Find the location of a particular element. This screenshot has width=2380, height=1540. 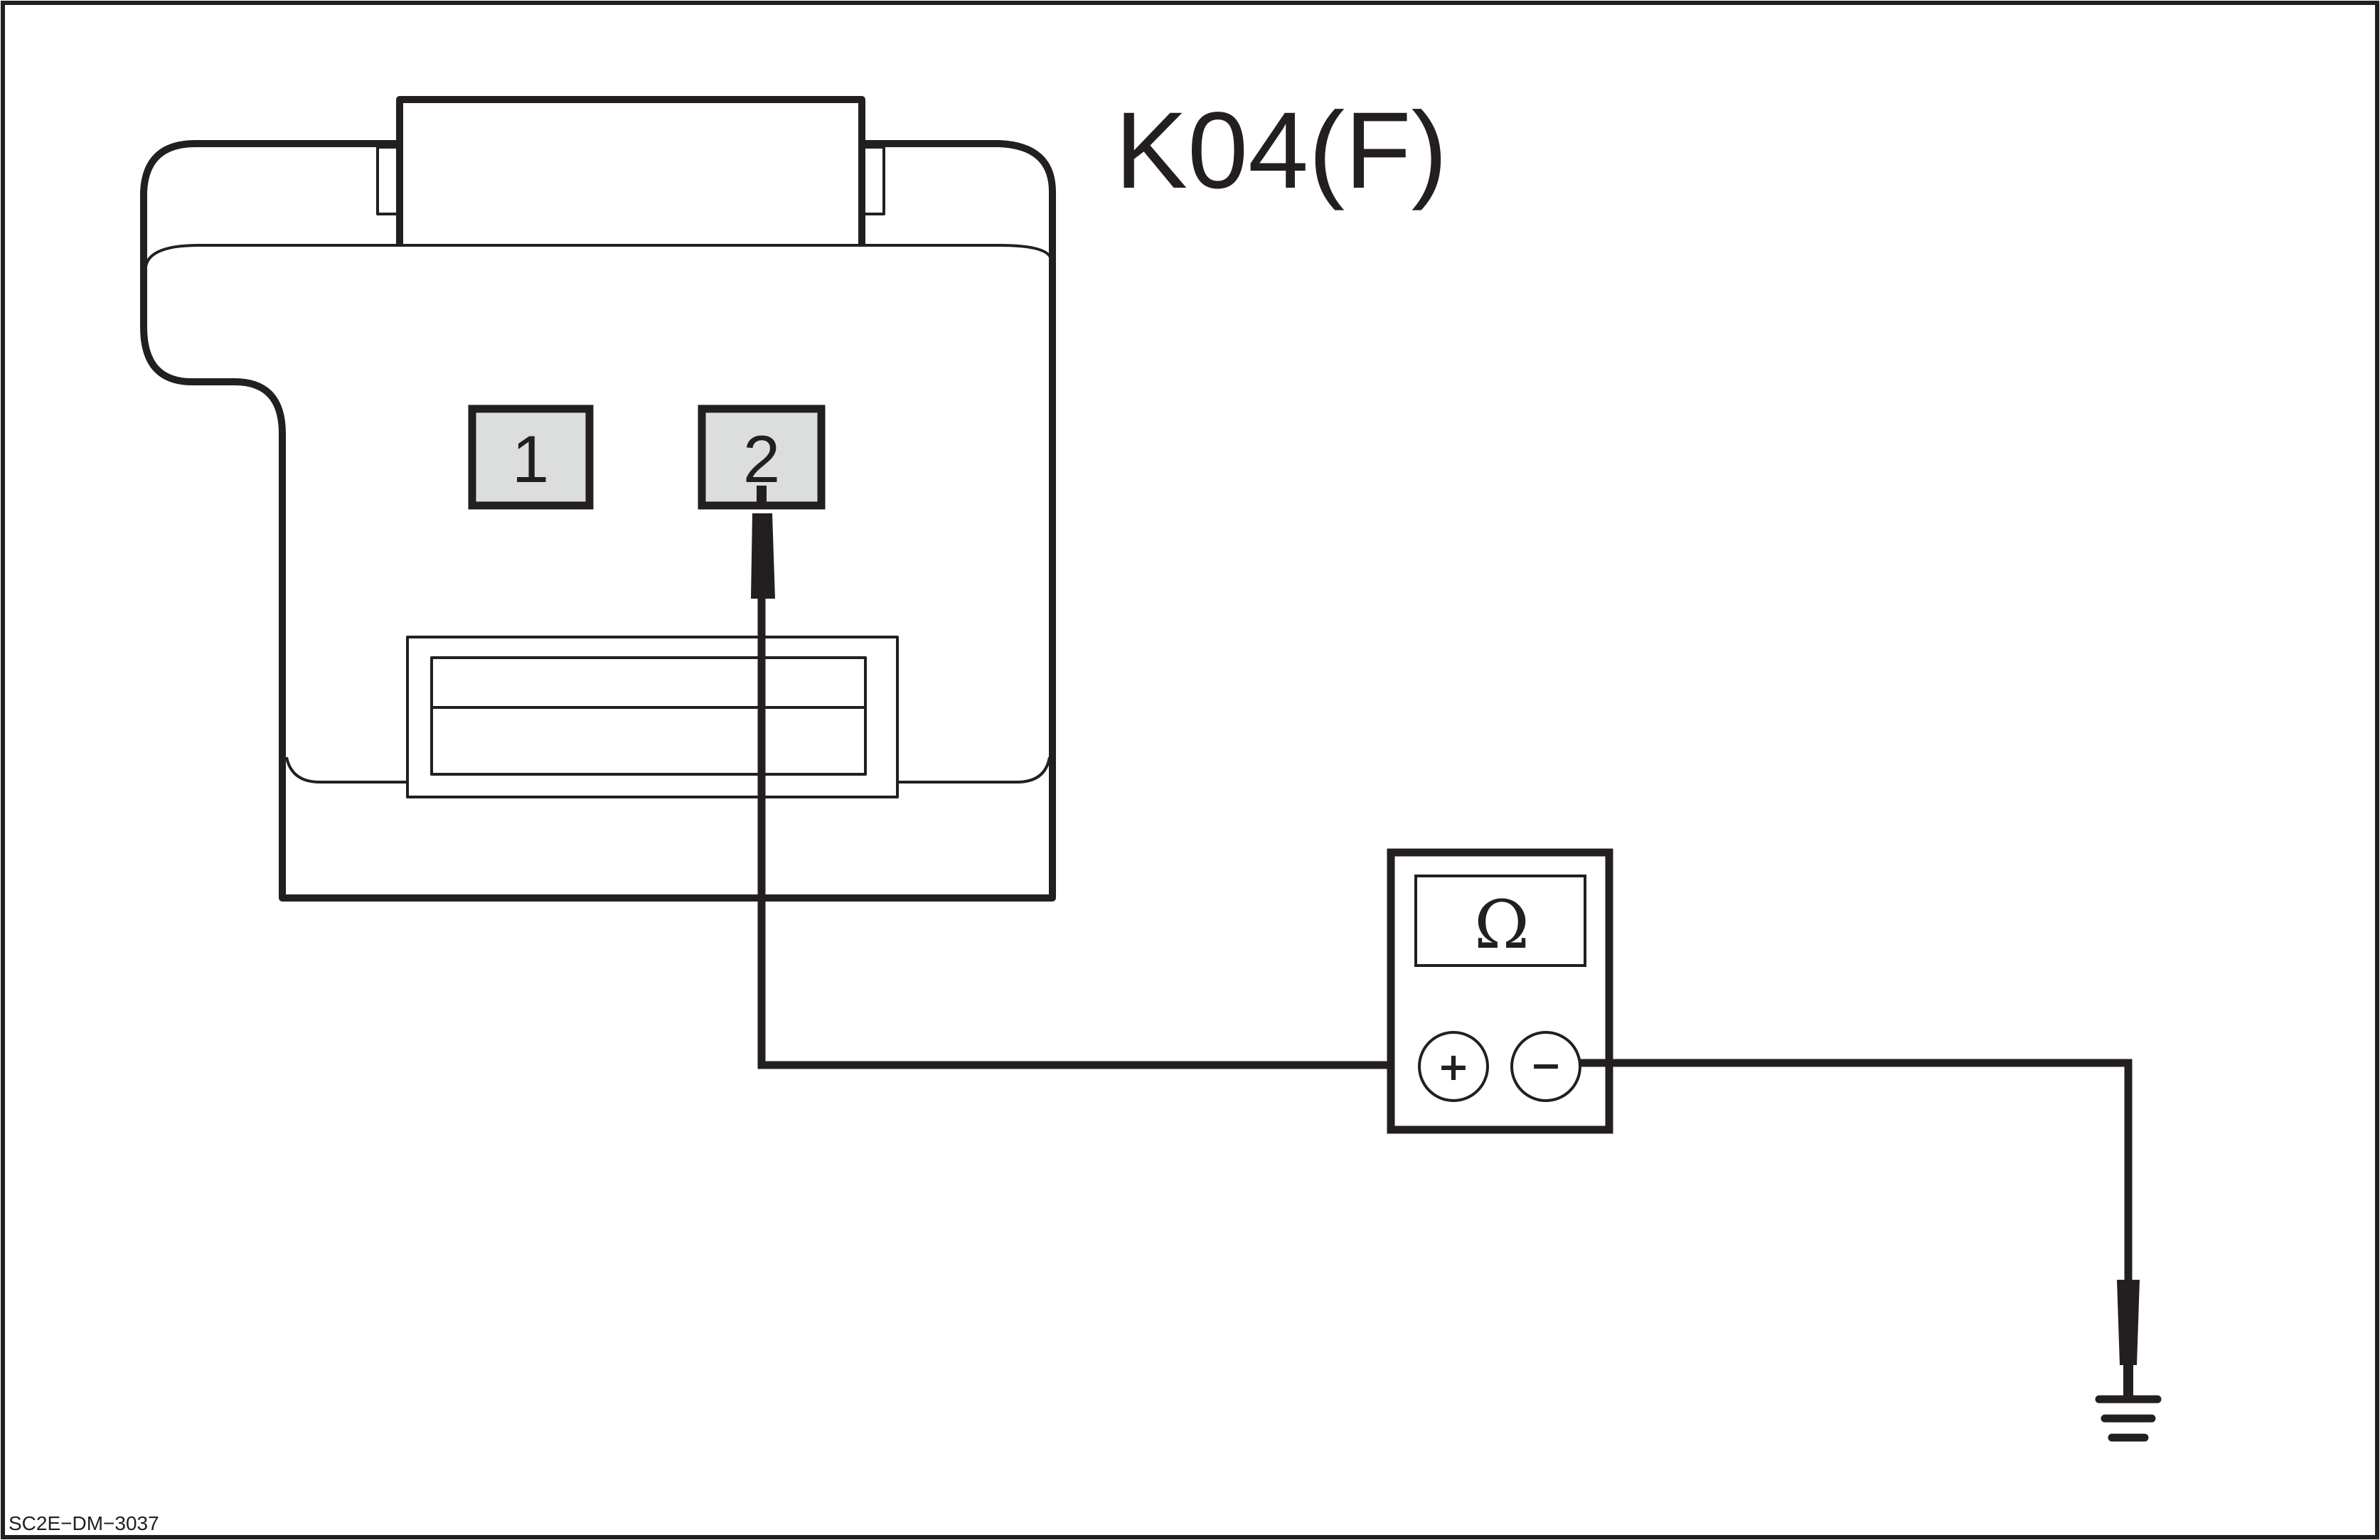

connector-top-rim is located at coordinates (598, 255).